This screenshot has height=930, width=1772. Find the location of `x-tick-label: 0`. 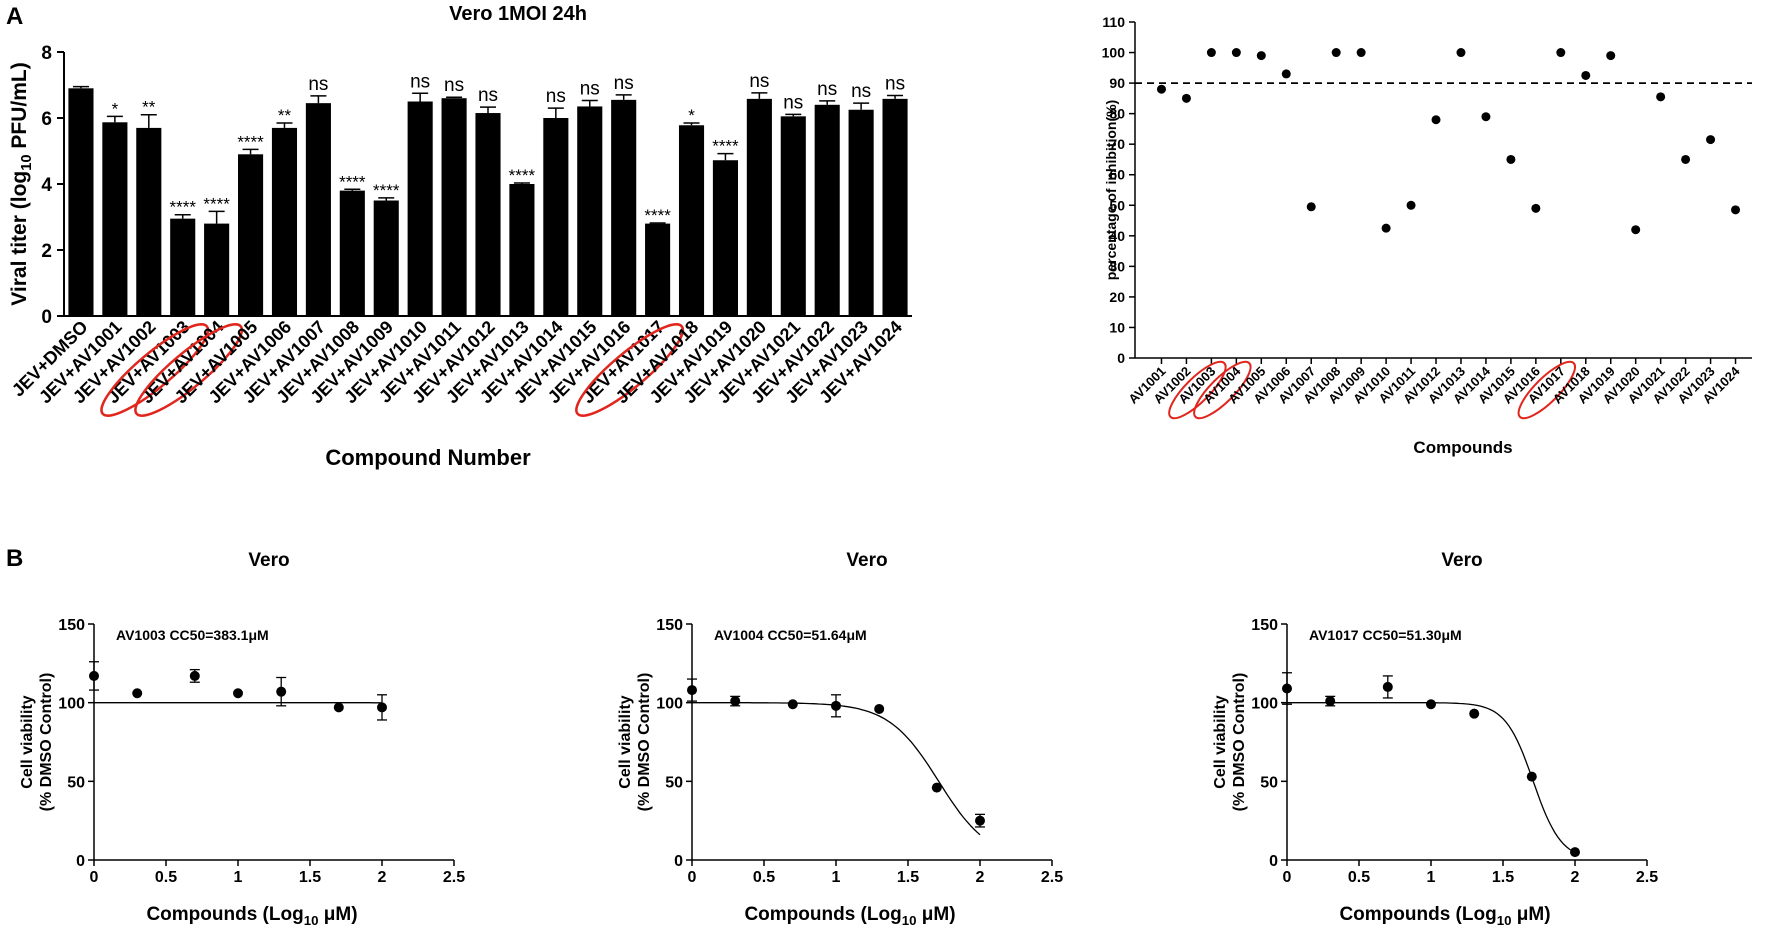

x-tick-label: 0 is located at coordinates (692, 877).